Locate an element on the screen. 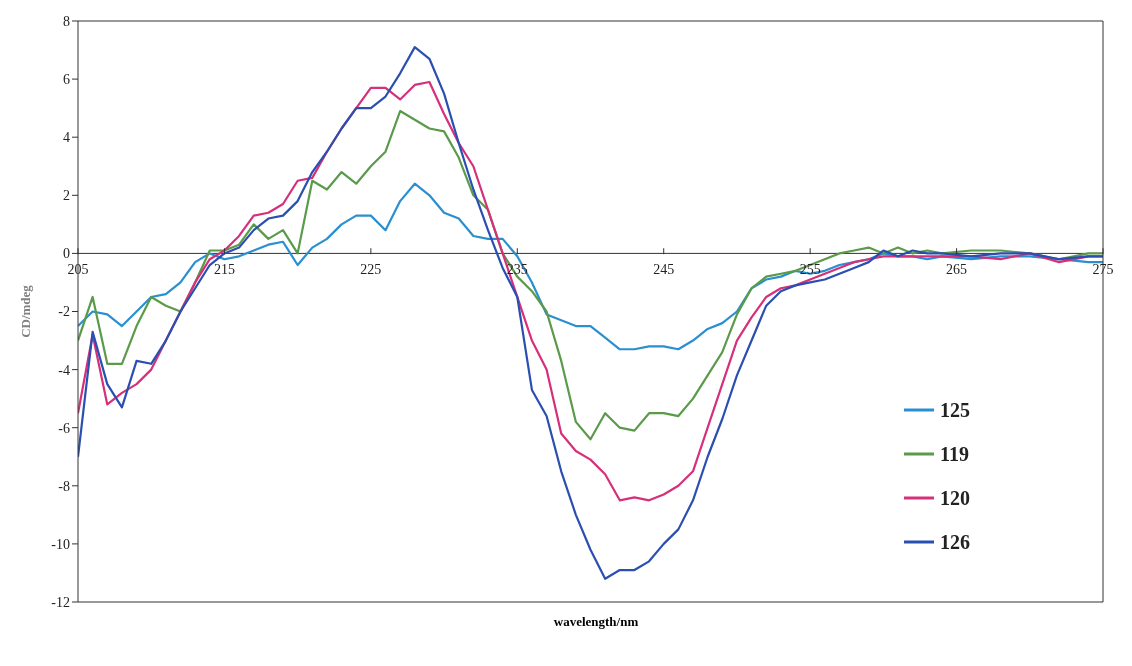  x-tick-label: 225 is located at coordinates (371, 270).